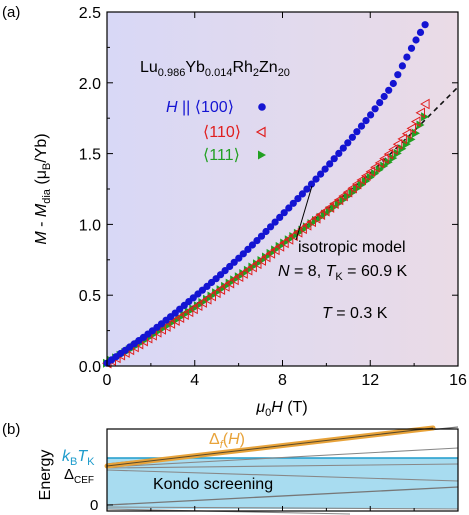 The width and height of the screenshot is (469, 515). Describe the element at coordinates (221, 155) in the screenshot. I see `legend-entry-111: ⟨111⟩` at that location.